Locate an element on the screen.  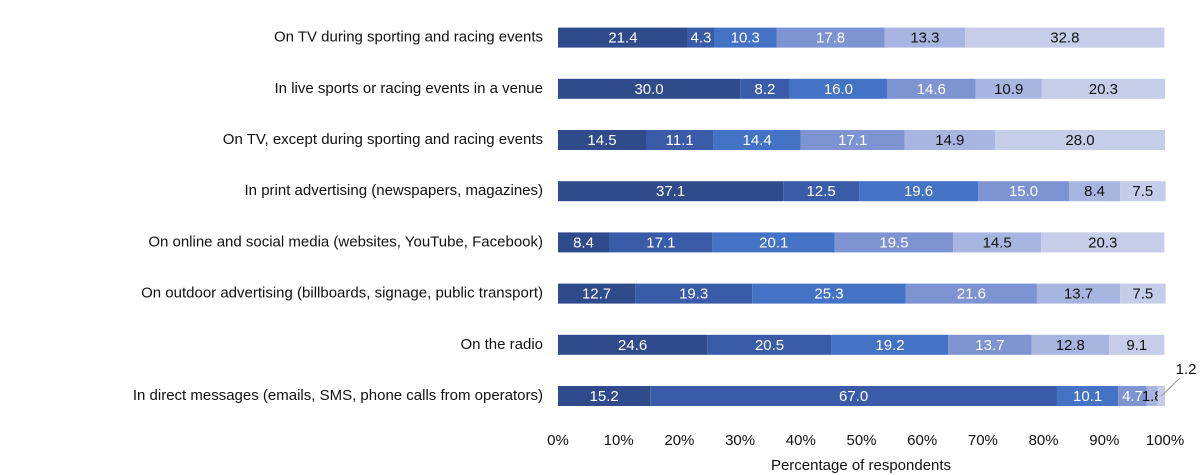
data-label: 30.0 is located at coordinates (648, 89).